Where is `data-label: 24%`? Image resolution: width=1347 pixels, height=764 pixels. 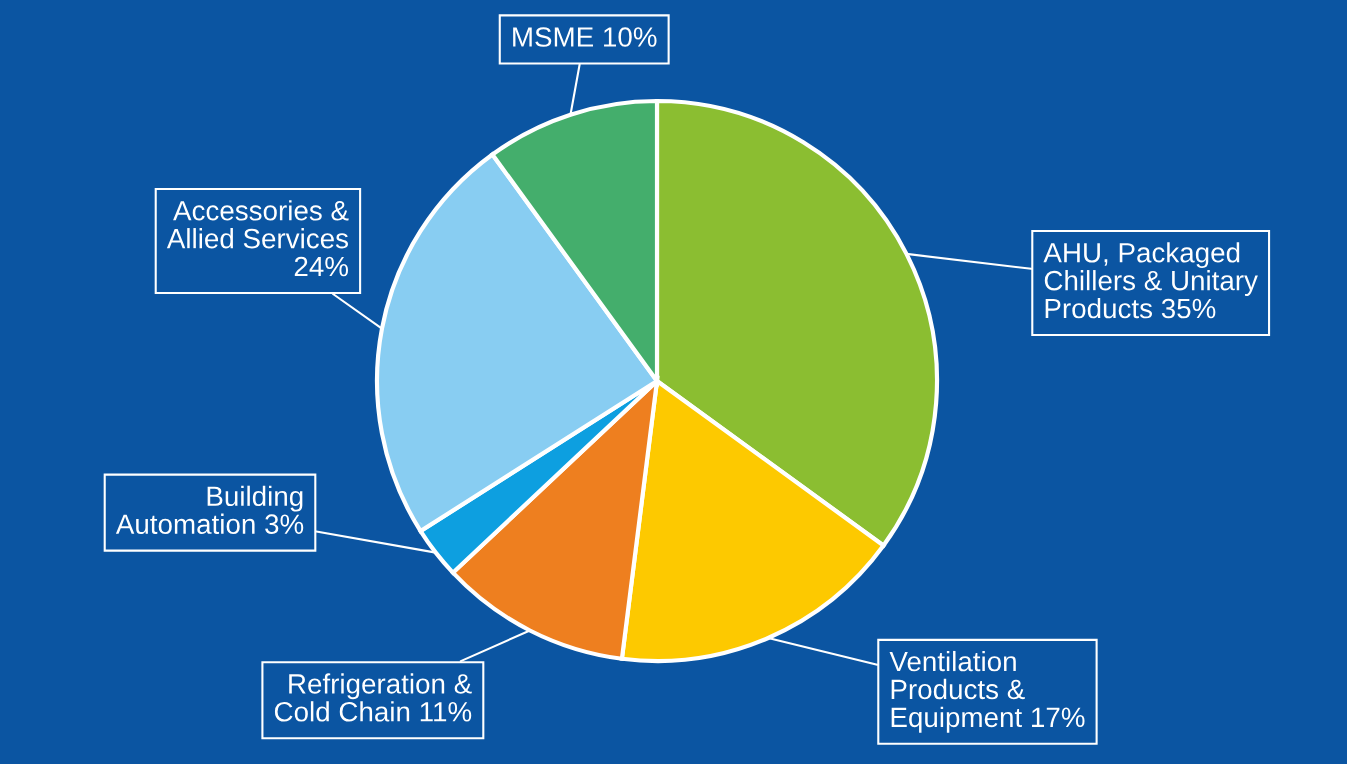
data-label: 24% is located at coordinates (321, 266).